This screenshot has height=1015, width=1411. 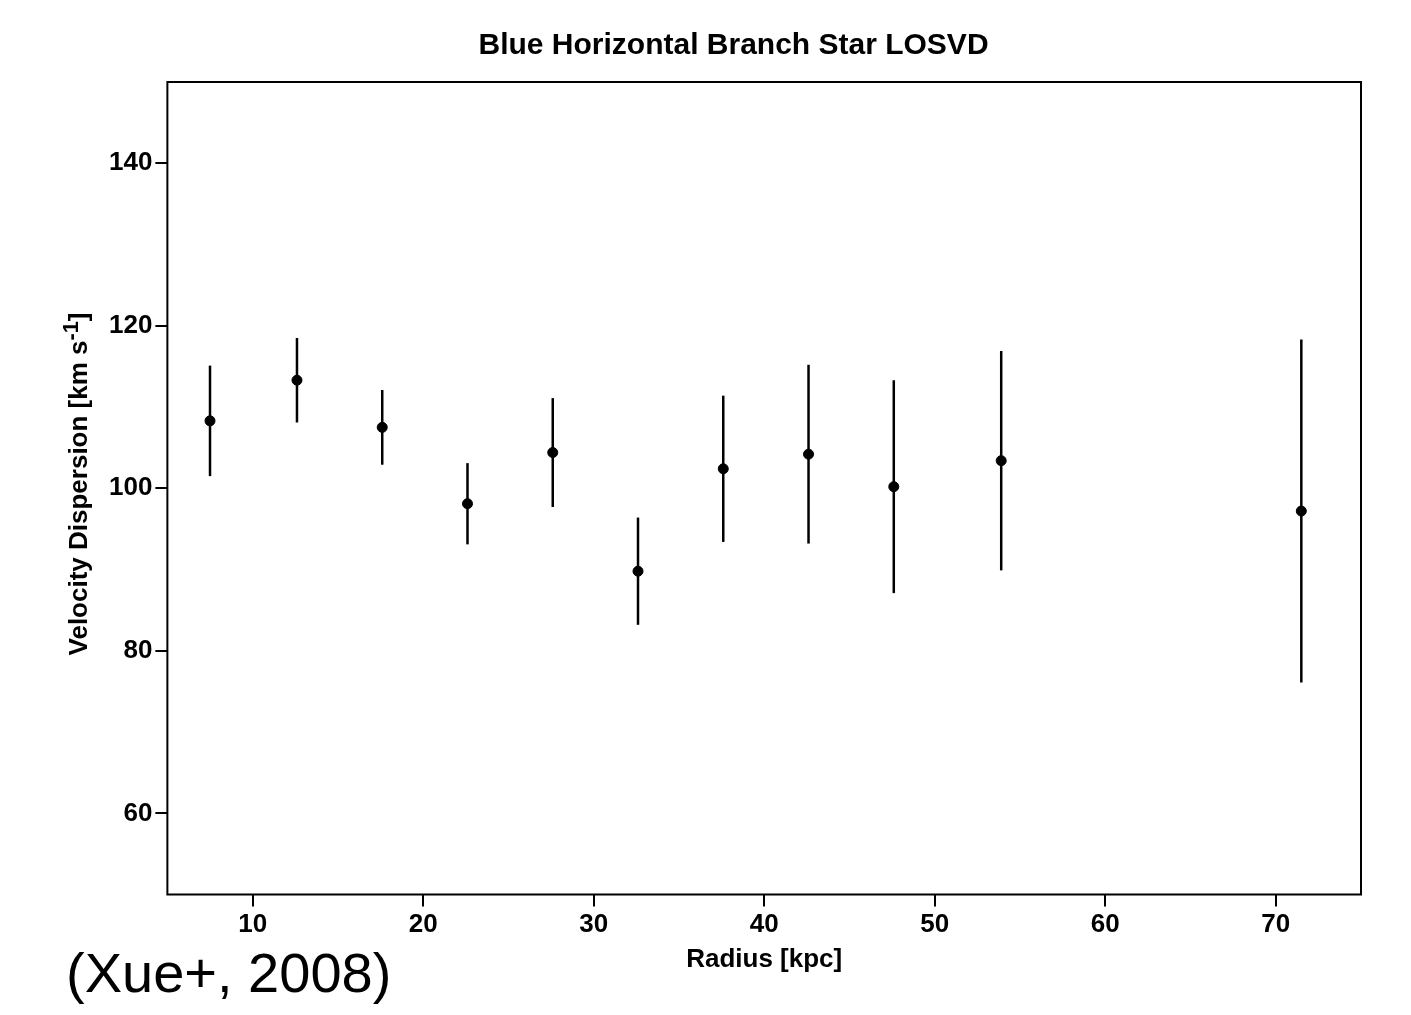 What do you see at coordinates (423, 923) in the screenshot?
I see `x-tick-label: 20` at bounding box center [423, 923].